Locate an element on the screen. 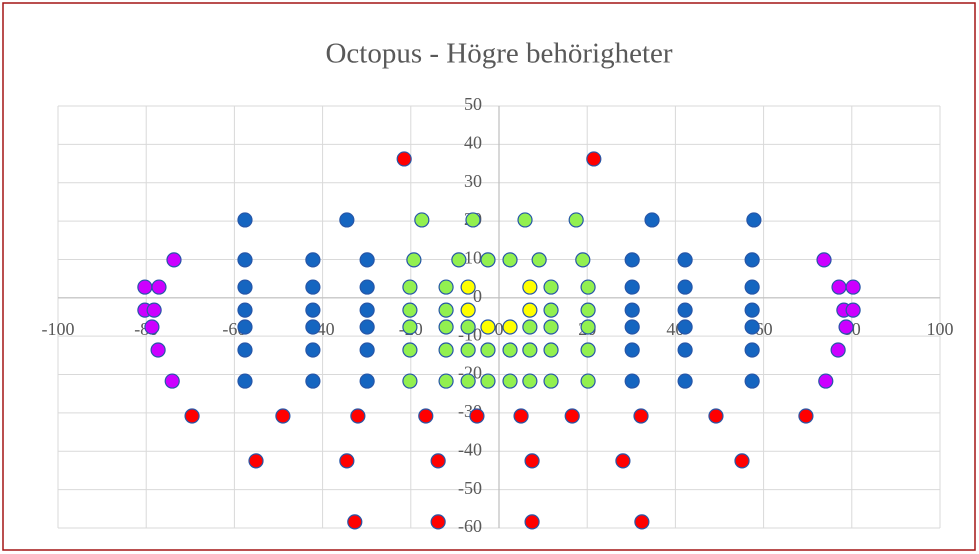  y-tick-label: 40 is located at coordinates (473, 142).